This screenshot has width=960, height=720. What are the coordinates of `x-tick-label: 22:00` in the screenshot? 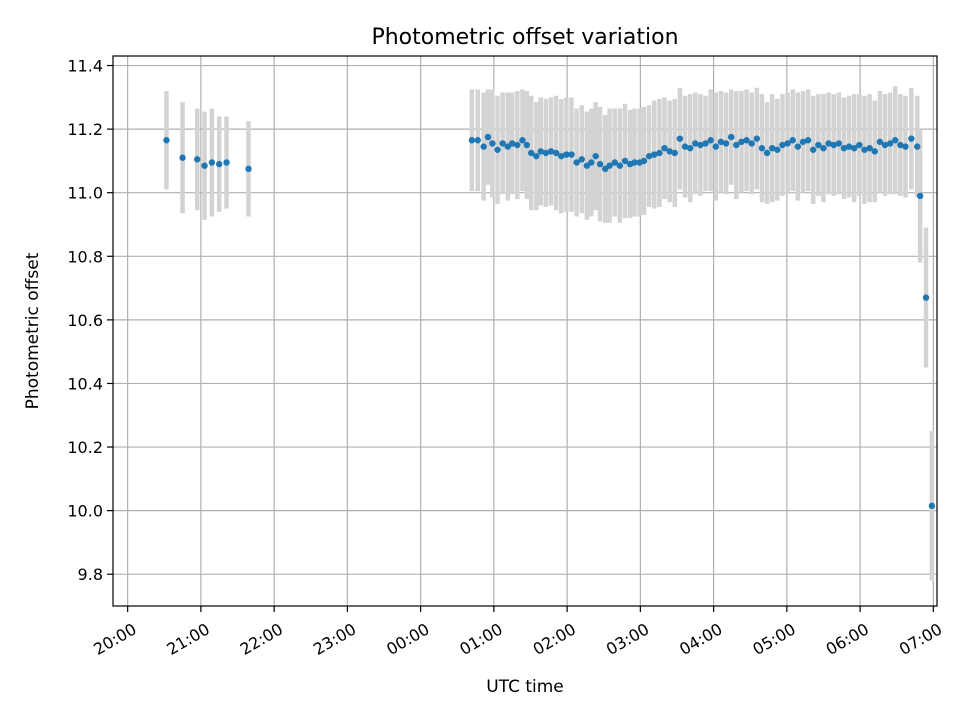 It's located at (261, 639).